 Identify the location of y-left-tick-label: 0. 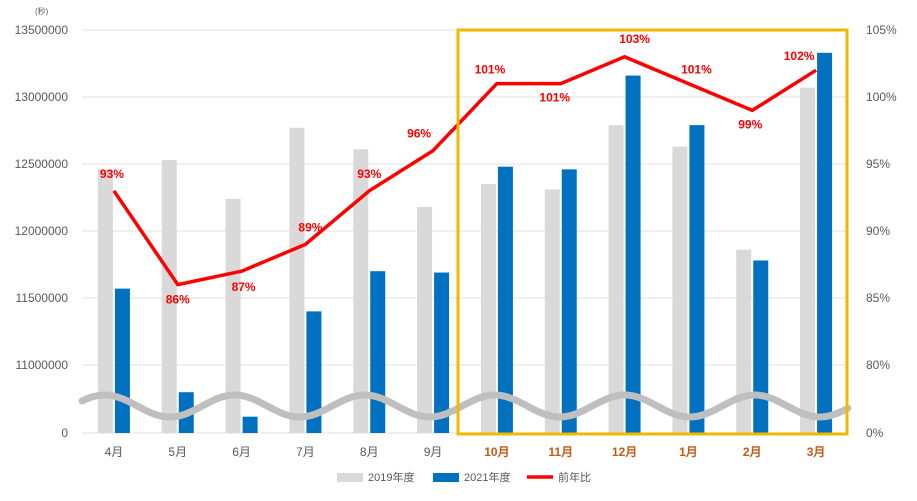
(64, 433).